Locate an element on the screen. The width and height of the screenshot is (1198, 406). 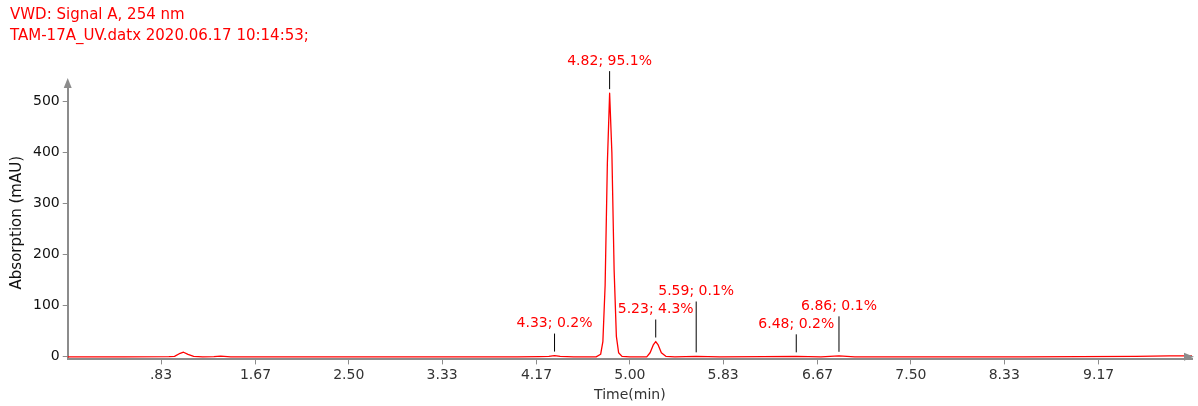
x-tick-label: 5.00 is located at coordinates (630, 374).